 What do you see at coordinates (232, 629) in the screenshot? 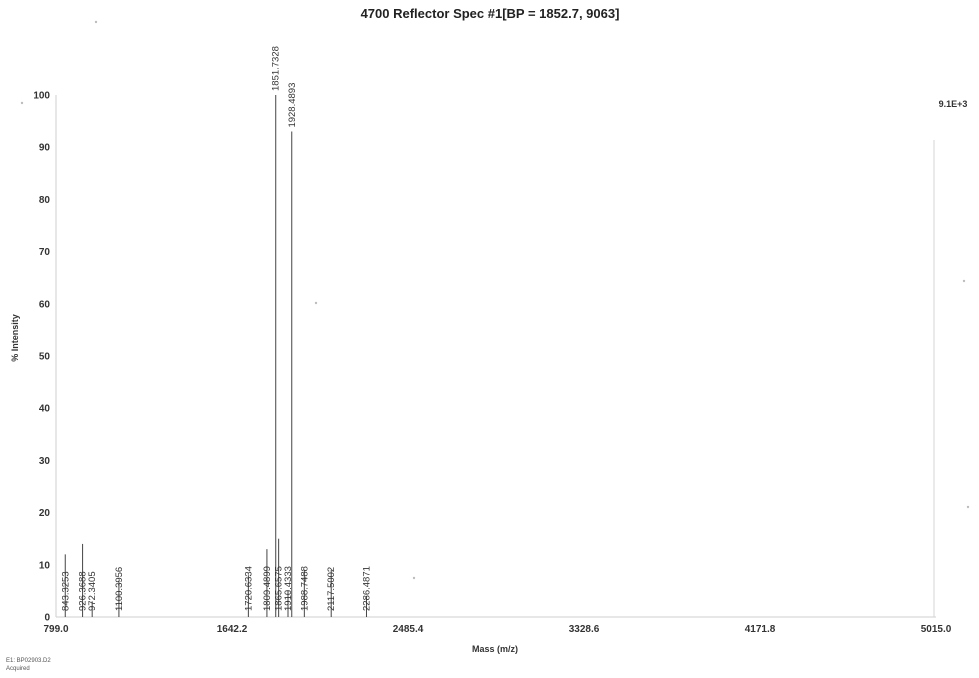
I see `x-tick-label: 1642.2` at bounding box center [232, 629].